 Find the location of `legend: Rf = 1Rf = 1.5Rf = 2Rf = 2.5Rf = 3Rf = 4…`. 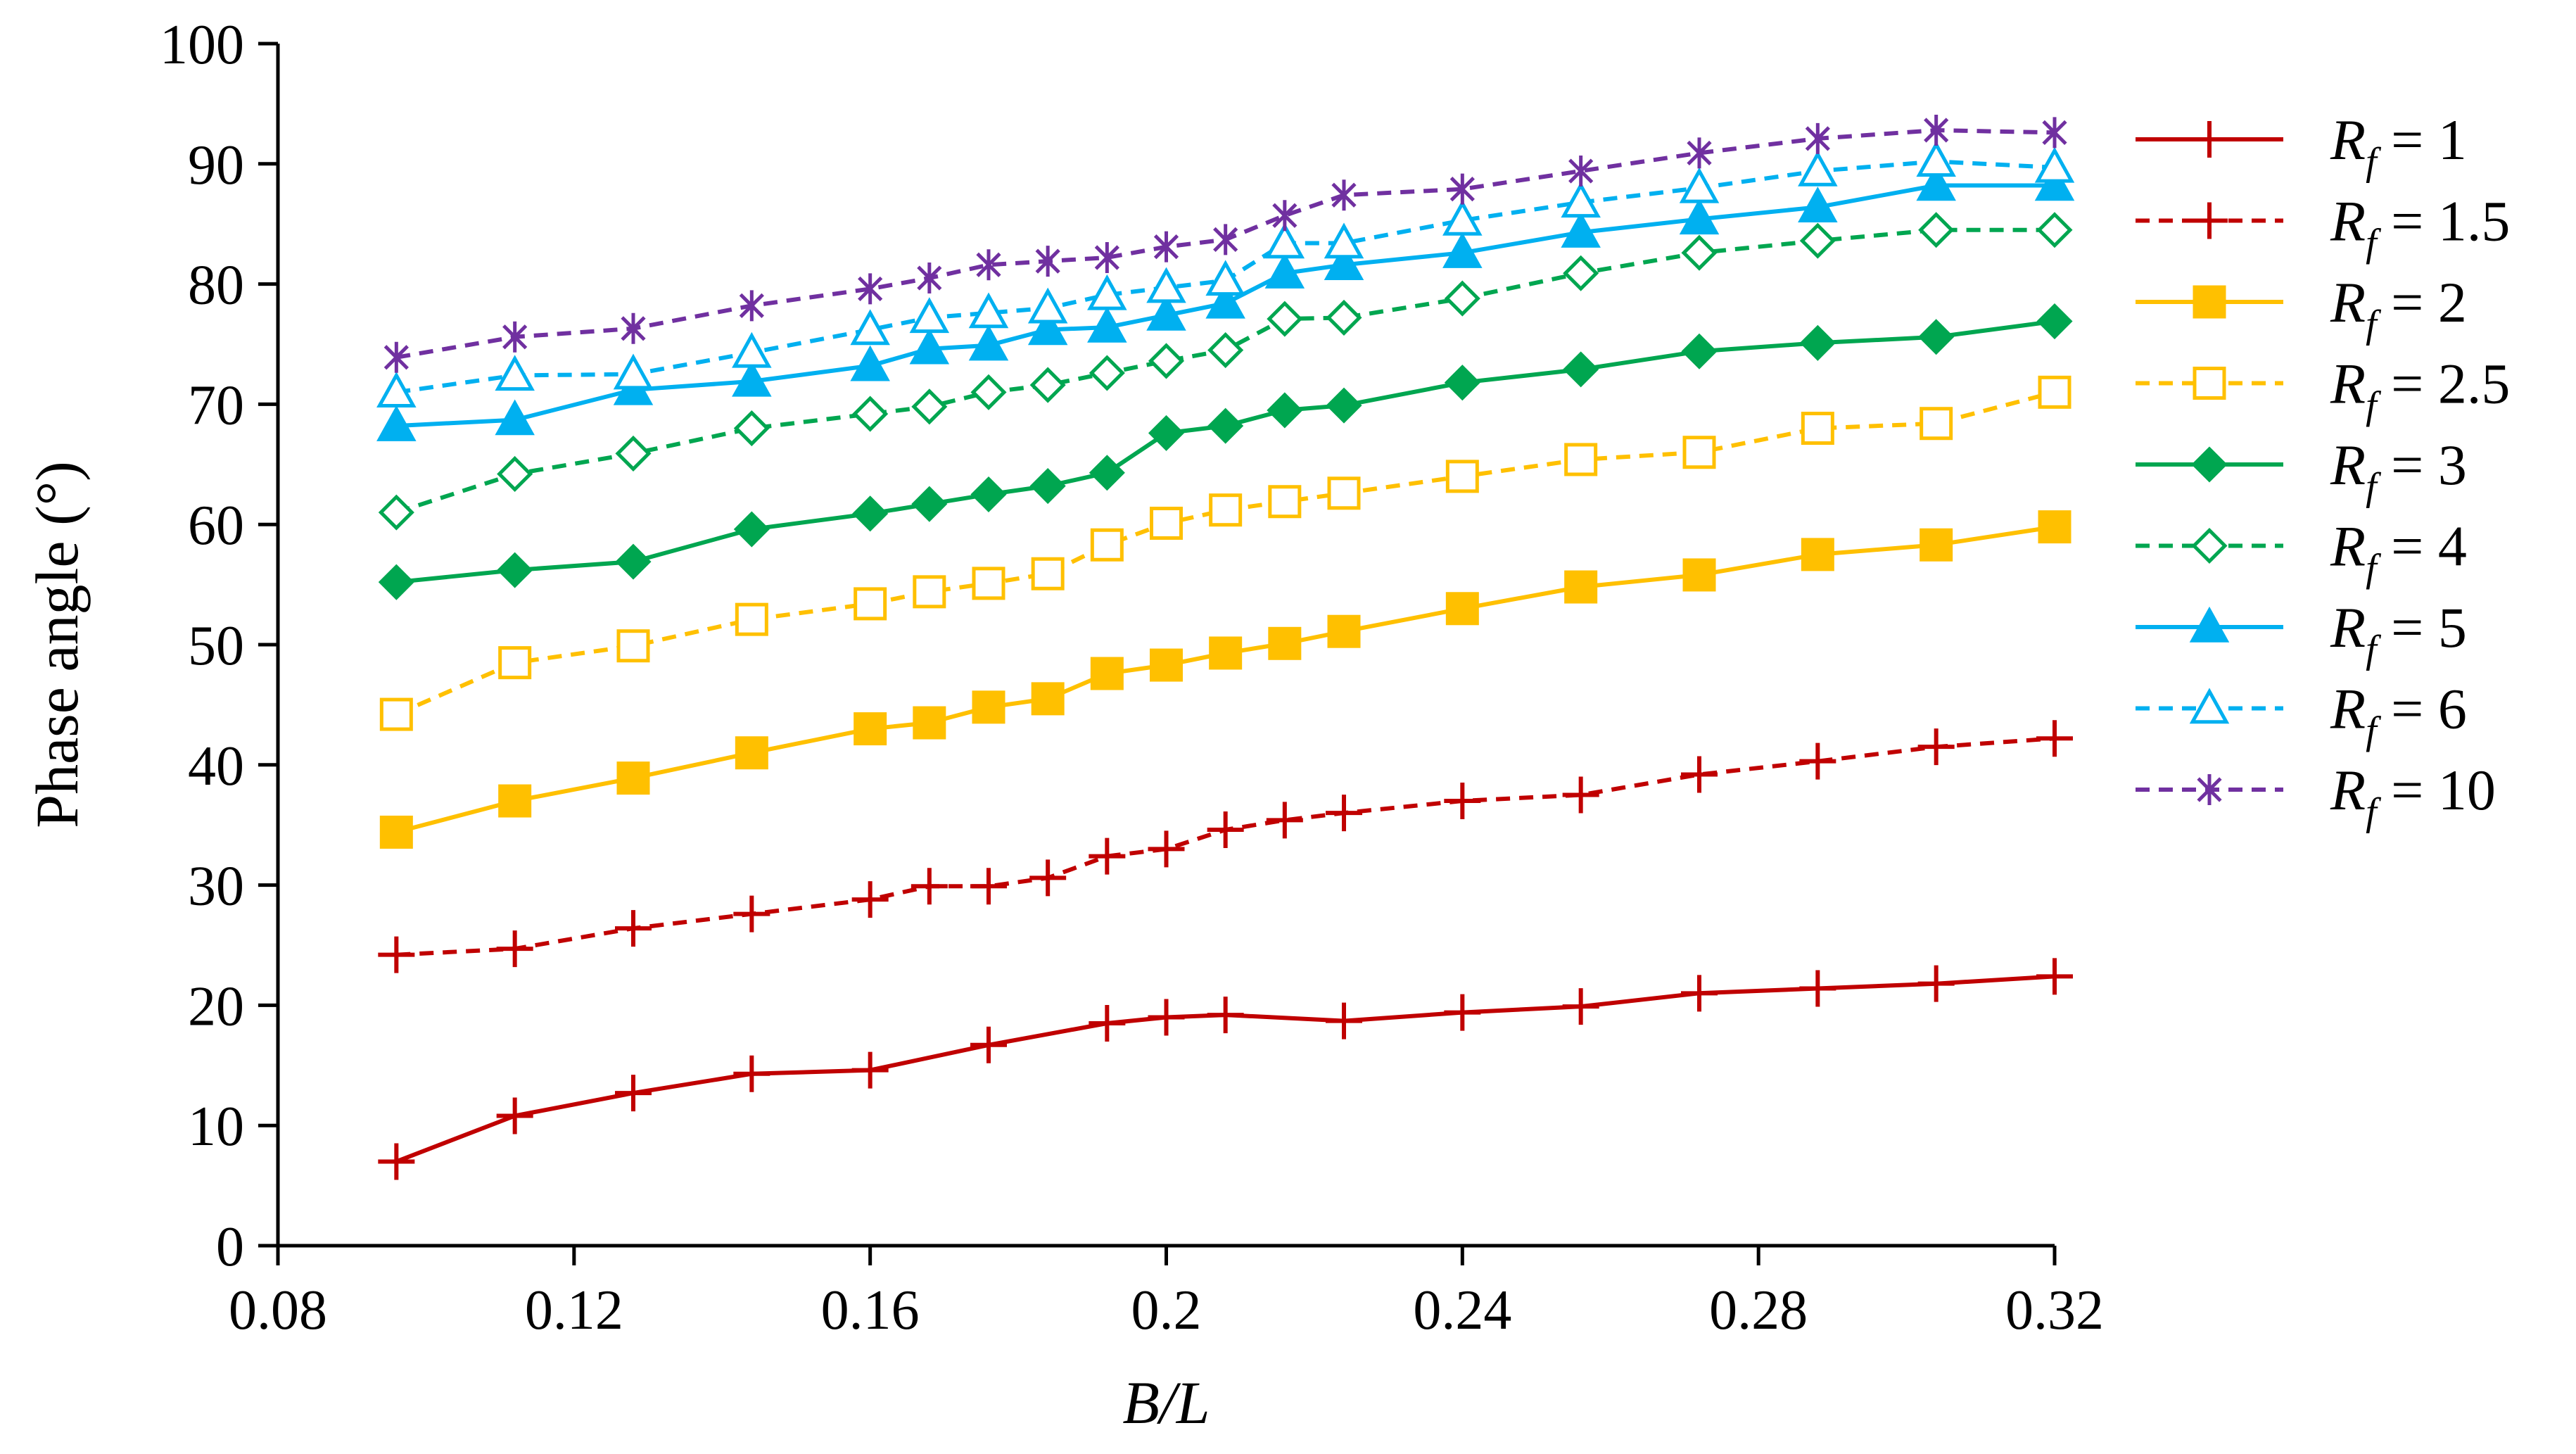

legend: Rf = 1Rf = 1.5Rf = 2Rf = 2.5Rf = 3Rf = 4… is located at coordinates (2323, 471).